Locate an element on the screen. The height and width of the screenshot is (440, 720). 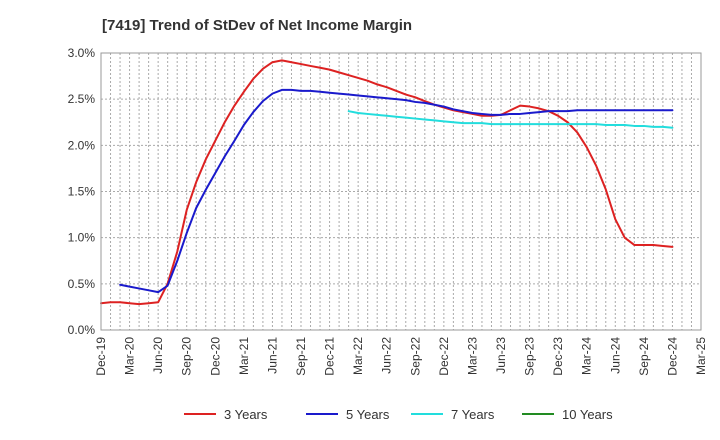
x-tick-label: Dec-20 is located at coordinates (215, 356).